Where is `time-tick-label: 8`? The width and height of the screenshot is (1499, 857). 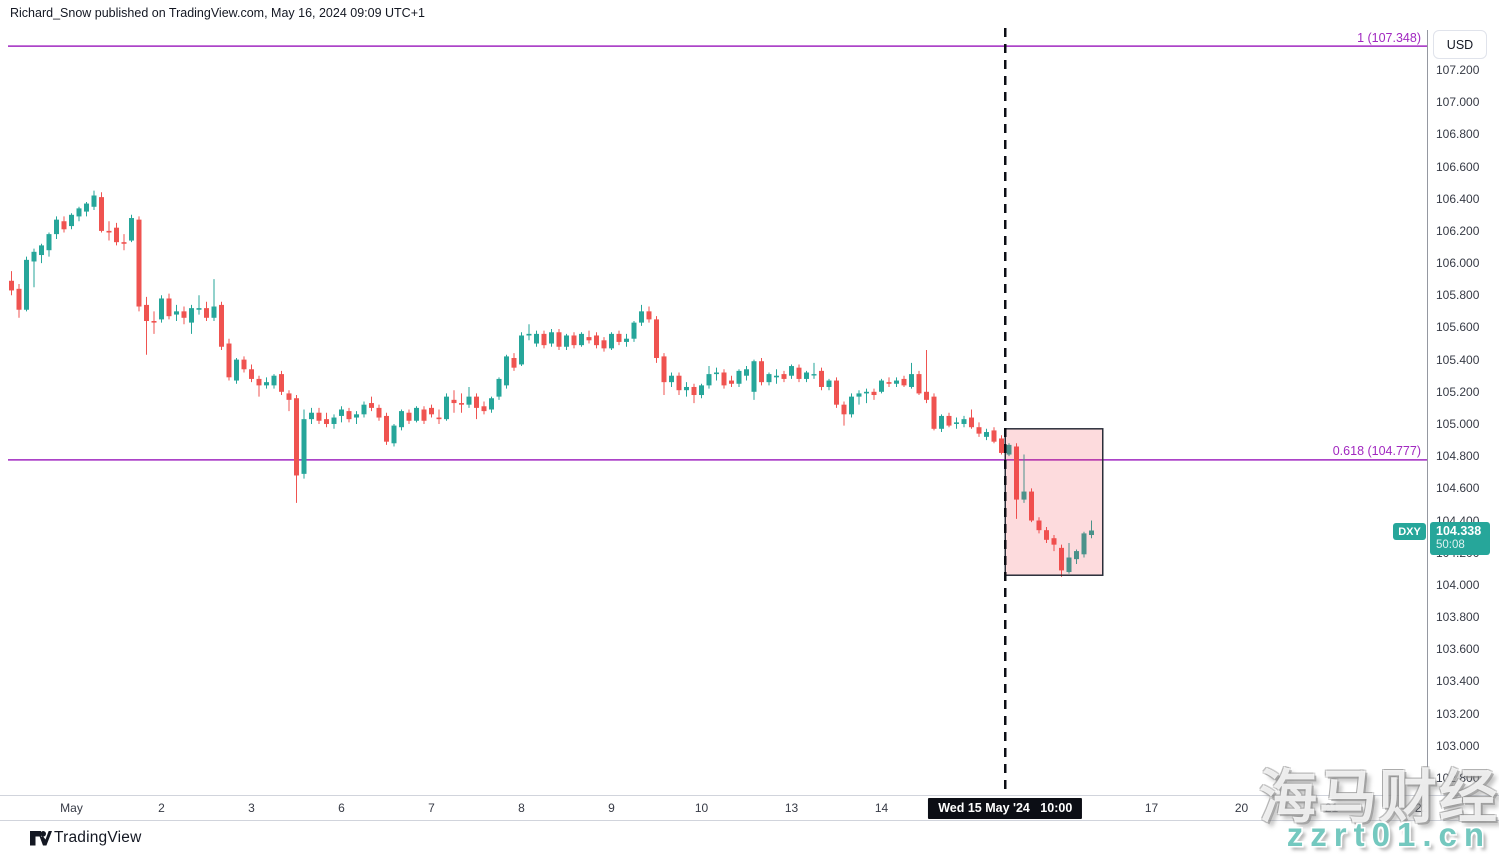 time-tick-label: 8 is located at coordinates (521, 808).